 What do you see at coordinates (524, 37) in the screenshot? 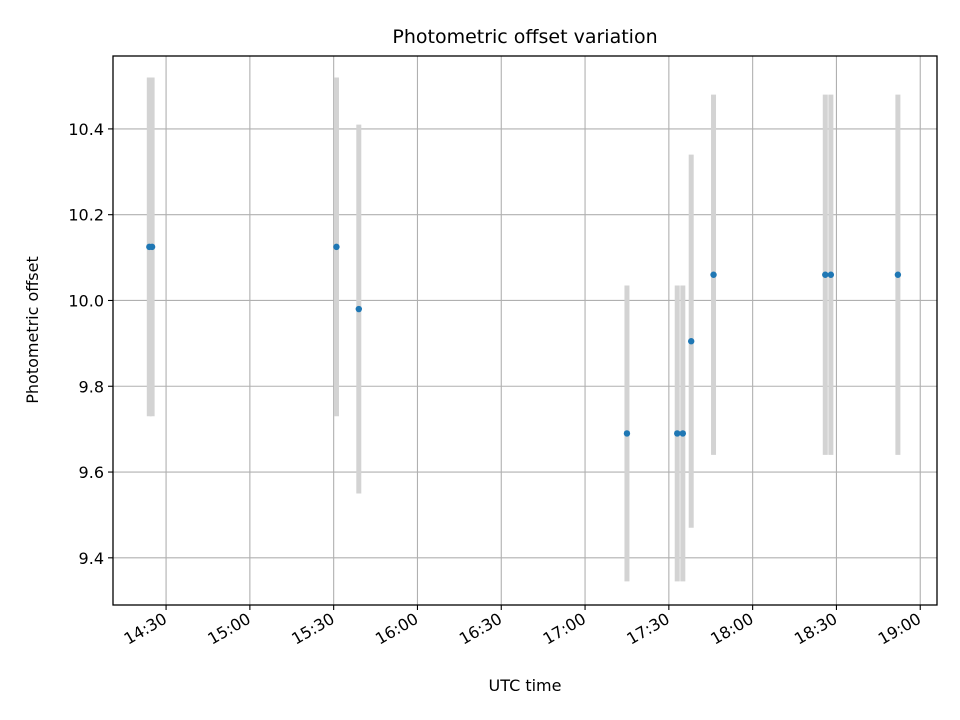
I see `chart-title: Photometric offset variation` at bounding box center [524, 37].